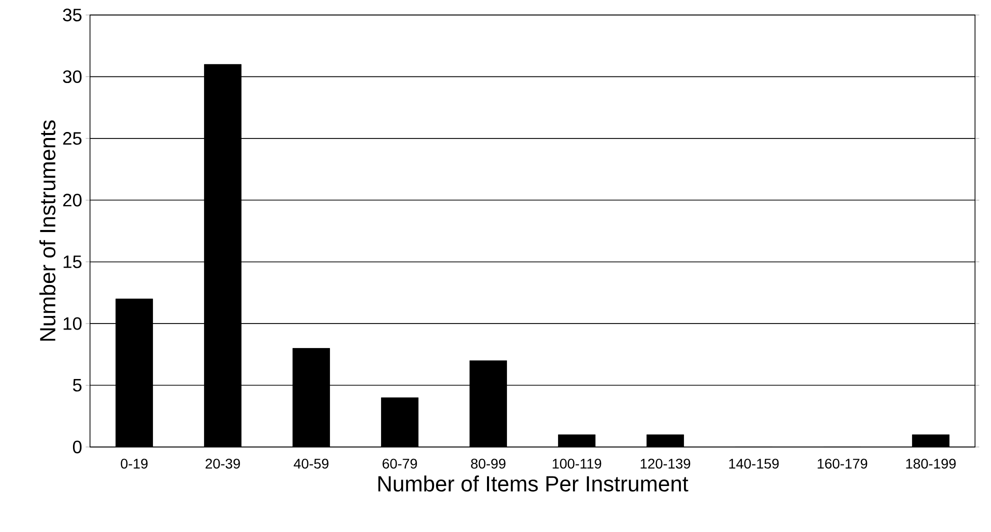  I want to click on y-tick-label: 35, so click(72, 15).